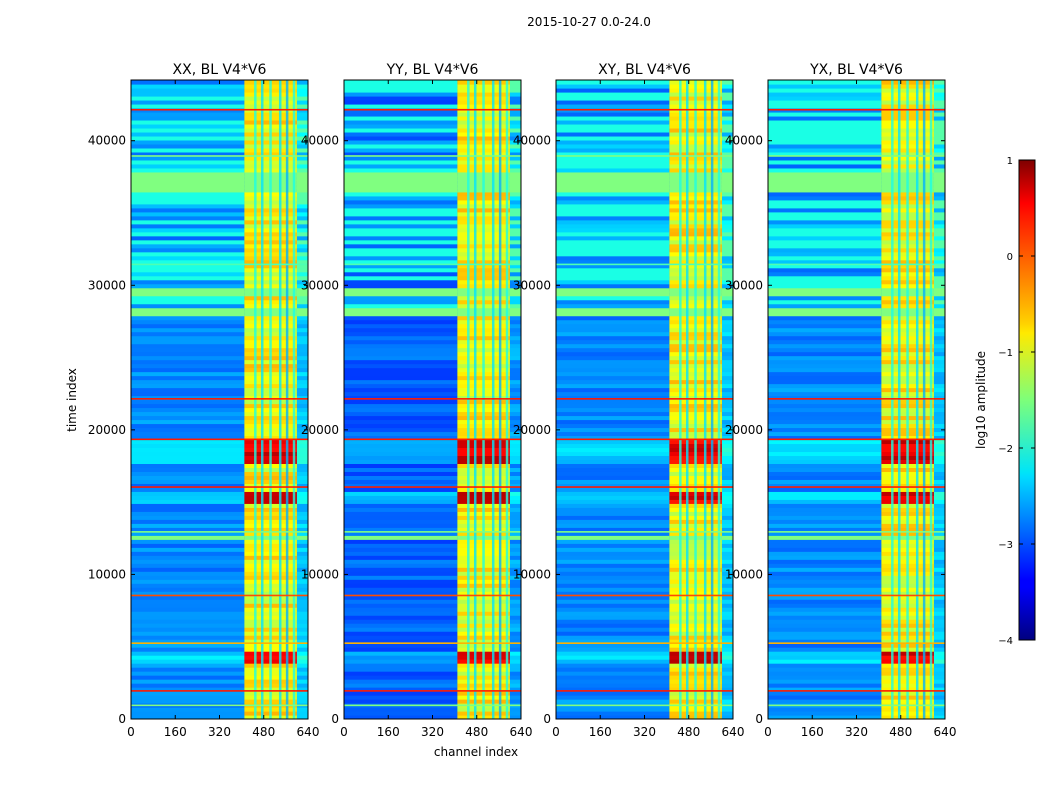 This screenshot has width=1050, height=800. Describe the element at coordinates (644, 109) in the screenshot. I see `flag-line` at that location.